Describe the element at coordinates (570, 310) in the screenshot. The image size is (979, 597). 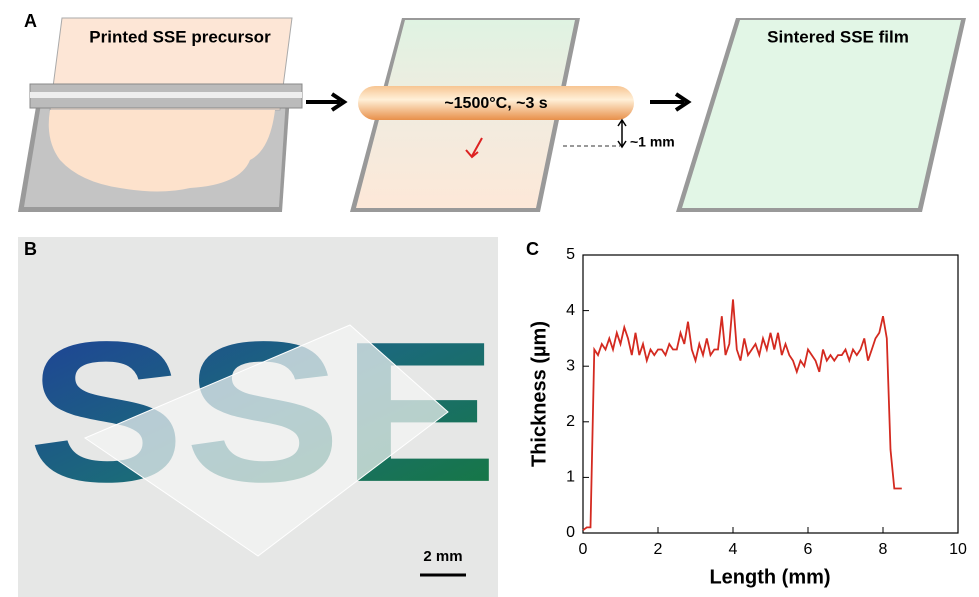
I see `y-tick-label: 4` at that location.